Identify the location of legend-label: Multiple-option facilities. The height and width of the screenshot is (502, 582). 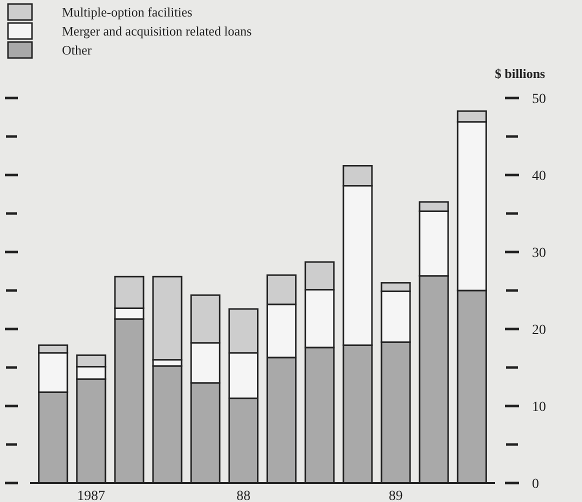
(127, 12).